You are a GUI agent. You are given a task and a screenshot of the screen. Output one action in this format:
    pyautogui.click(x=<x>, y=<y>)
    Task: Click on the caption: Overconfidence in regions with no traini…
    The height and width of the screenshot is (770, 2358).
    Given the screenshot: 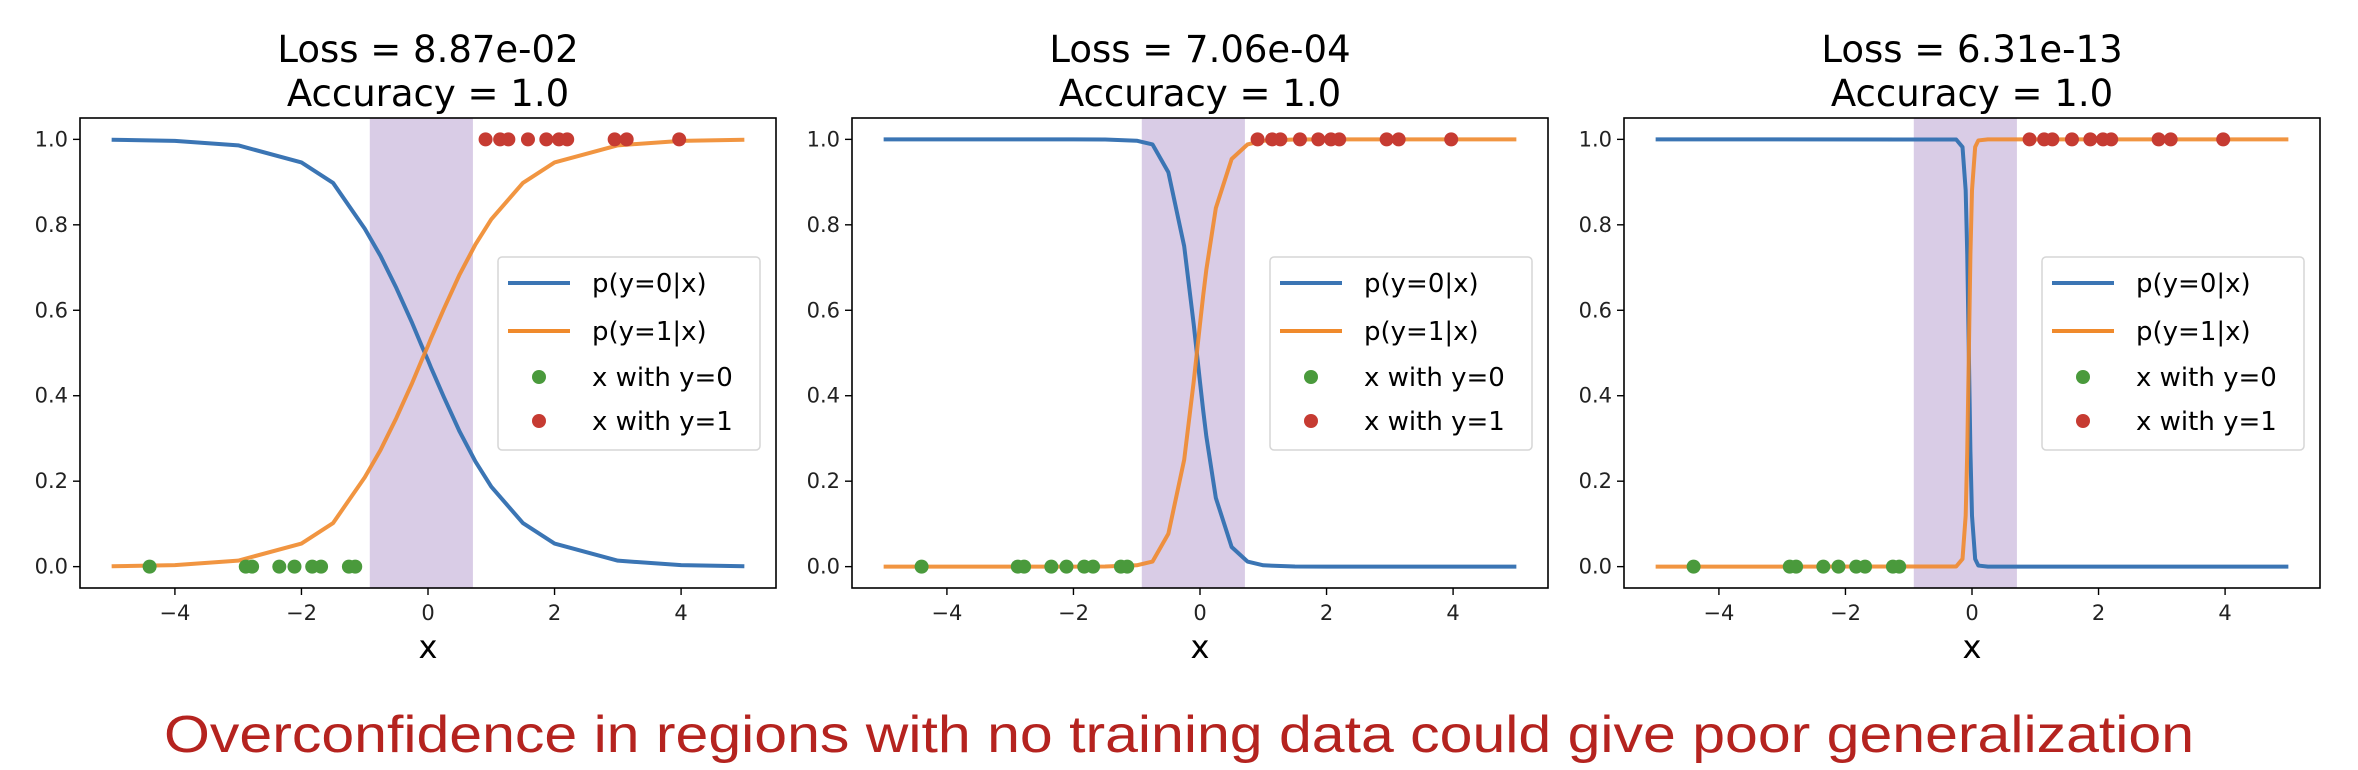 What is the action you would take?
    pyautogui.click(x=1179, y=735)
    